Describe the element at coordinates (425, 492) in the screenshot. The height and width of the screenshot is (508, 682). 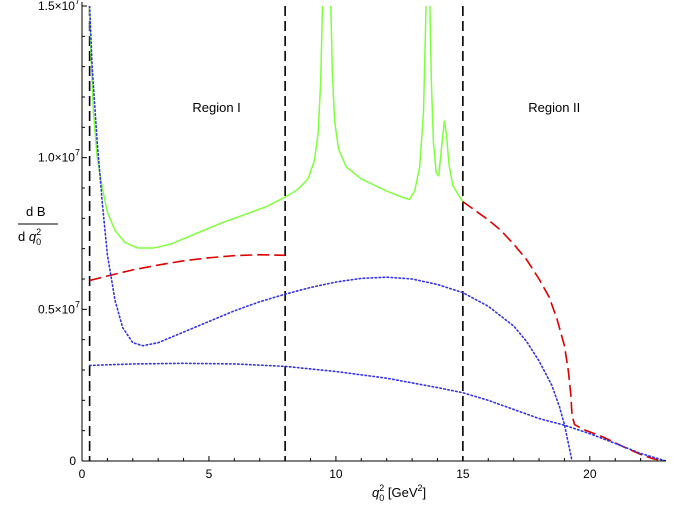
I see `x-axis-label-unit-close: ]` at that location.